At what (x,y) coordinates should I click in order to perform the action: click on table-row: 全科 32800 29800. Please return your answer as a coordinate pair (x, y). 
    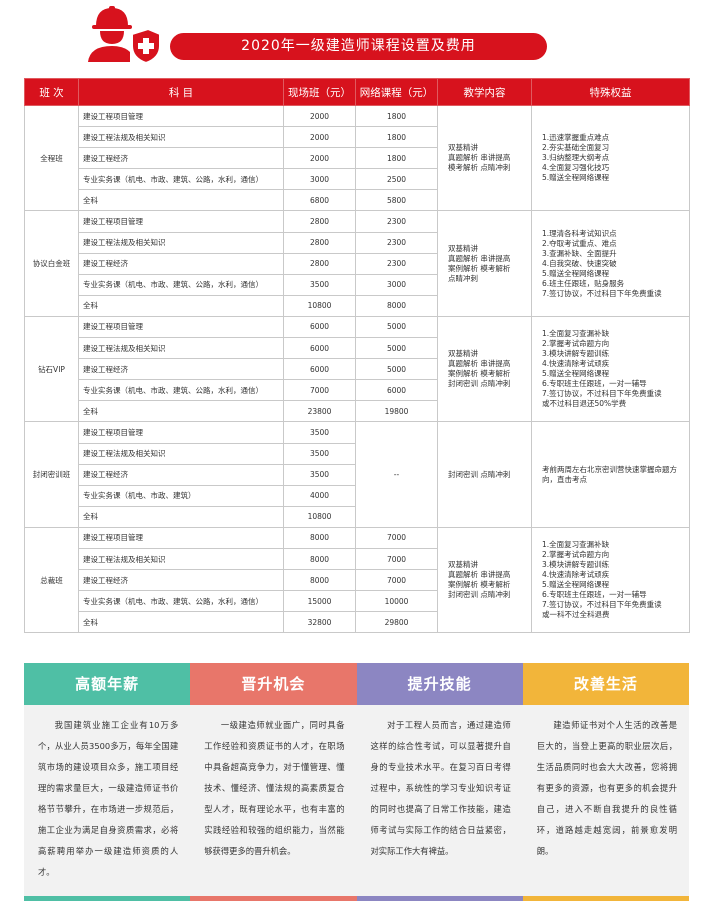
    Looking at the image, I should click on (357, 622).